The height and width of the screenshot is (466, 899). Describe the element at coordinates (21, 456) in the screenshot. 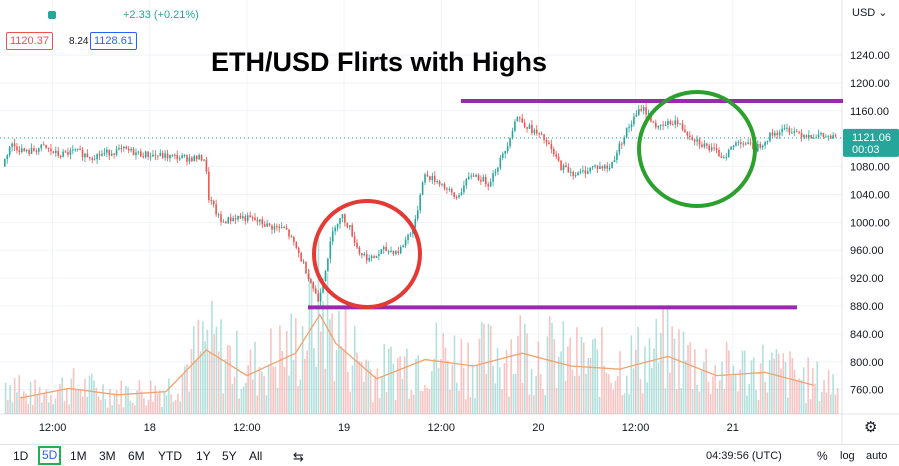

I see `timeframe-1d: 1D` at that location.